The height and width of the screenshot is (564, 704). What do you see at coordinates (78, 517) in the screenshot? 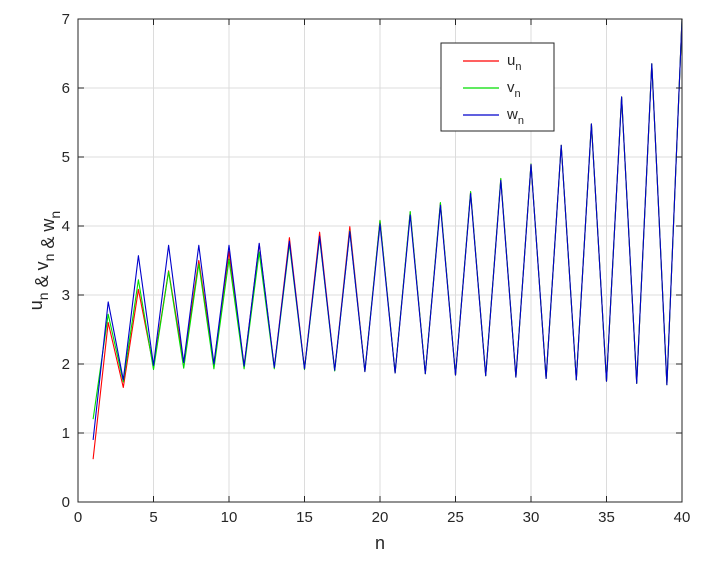
I see `x-tick-label: 0` at bounding box center [78, 517].